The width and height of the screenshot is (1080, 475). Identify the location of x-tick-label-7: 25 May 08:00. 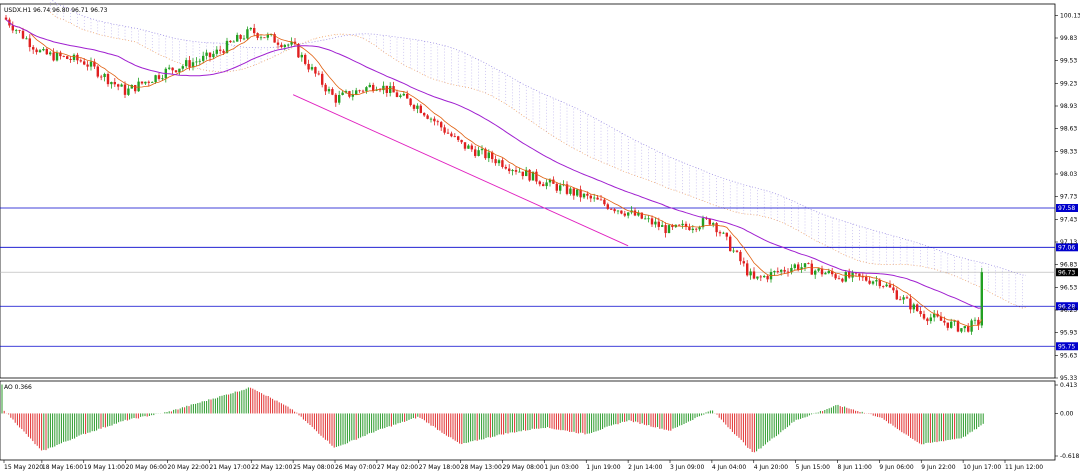
(313, 467).